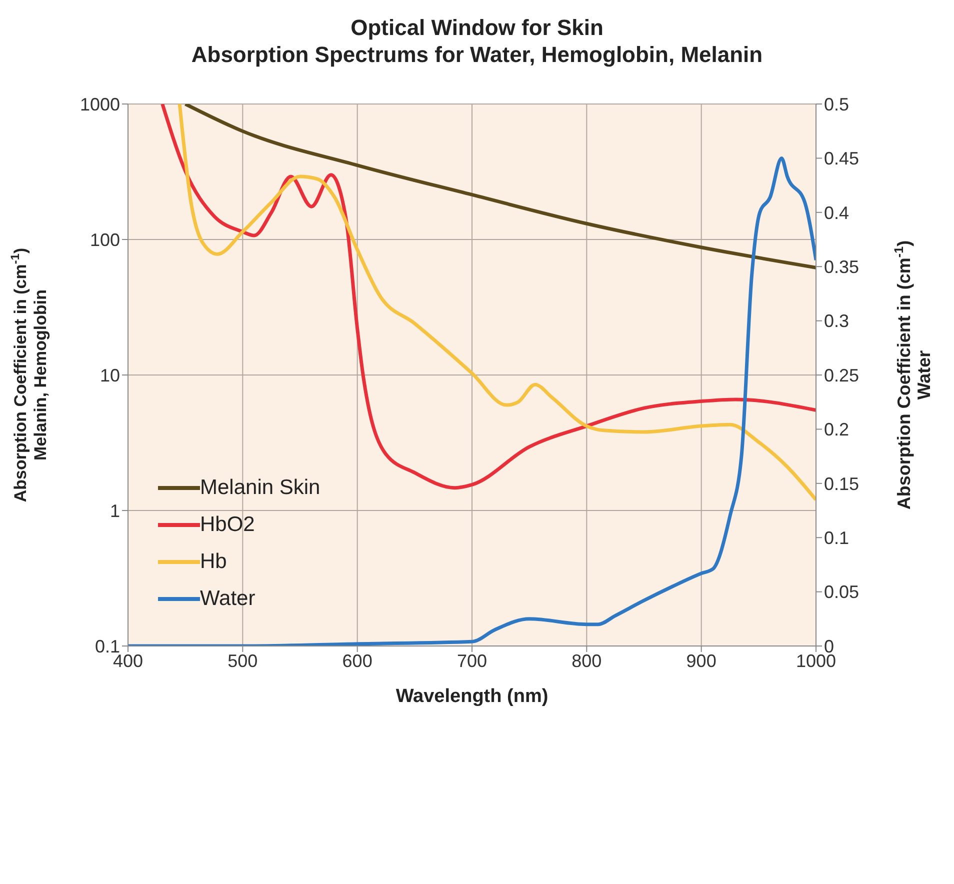  Describe the element at coordinates (842, 592) in the screenshot. I see `y2-tick-label: 0.05` at that location.